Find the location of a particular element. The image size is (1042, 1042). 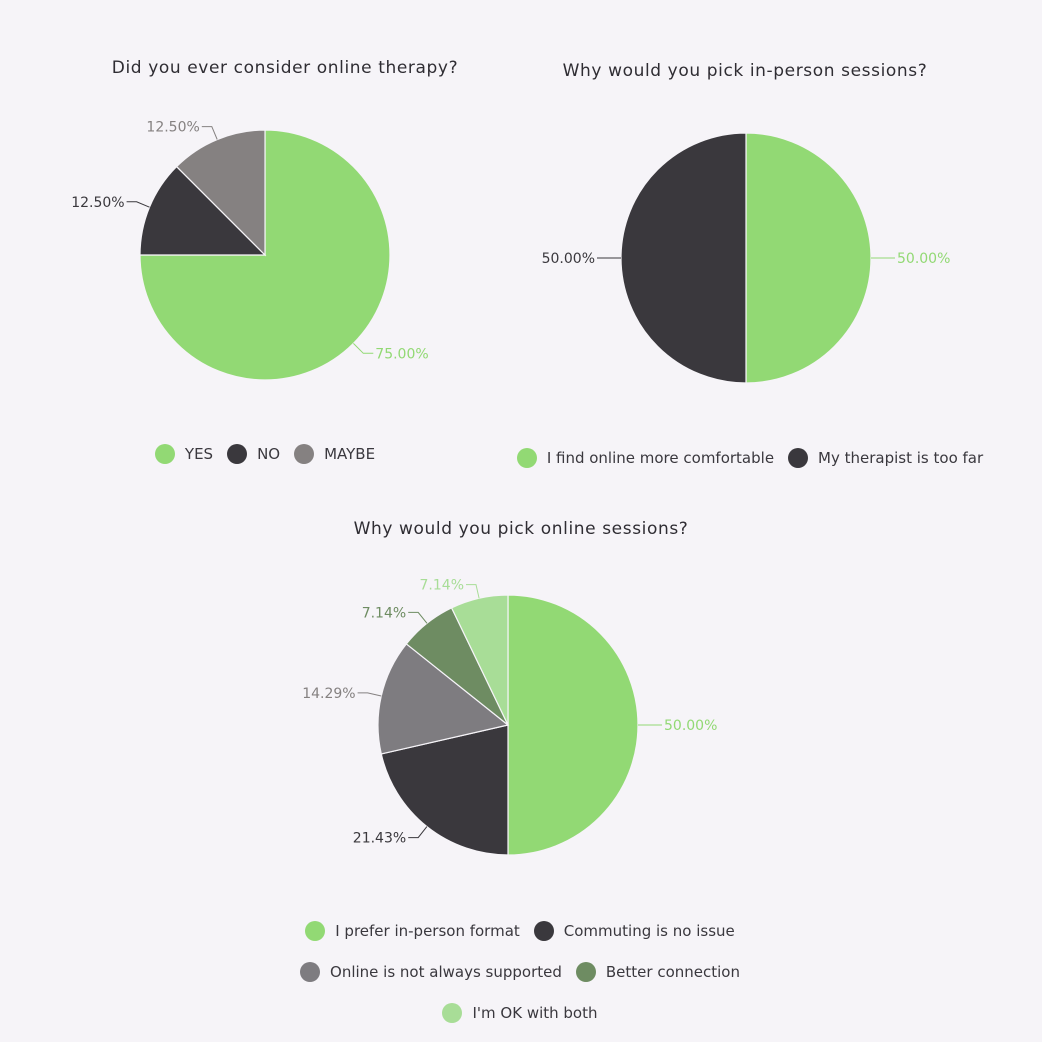

legend-label: YES is located at coordinates (199, 454).